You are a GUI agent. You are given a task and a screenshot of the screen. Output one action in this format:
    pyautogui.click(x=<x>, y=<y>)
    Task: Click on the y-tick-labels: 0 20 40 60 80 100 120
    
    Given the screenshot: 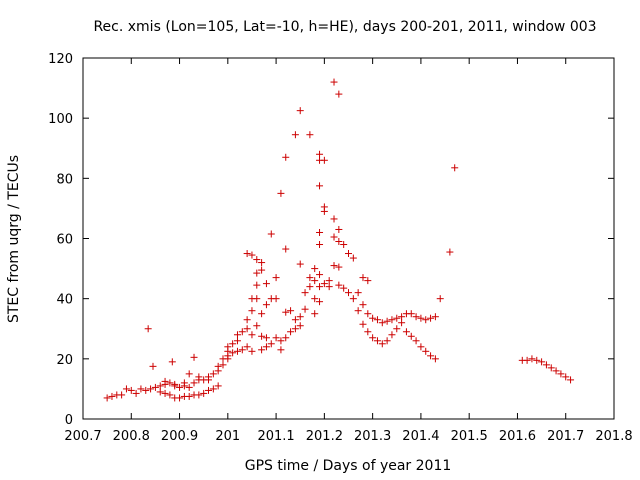 What is the action you would take?
    pyautogui.click(x=60, y=240)
    